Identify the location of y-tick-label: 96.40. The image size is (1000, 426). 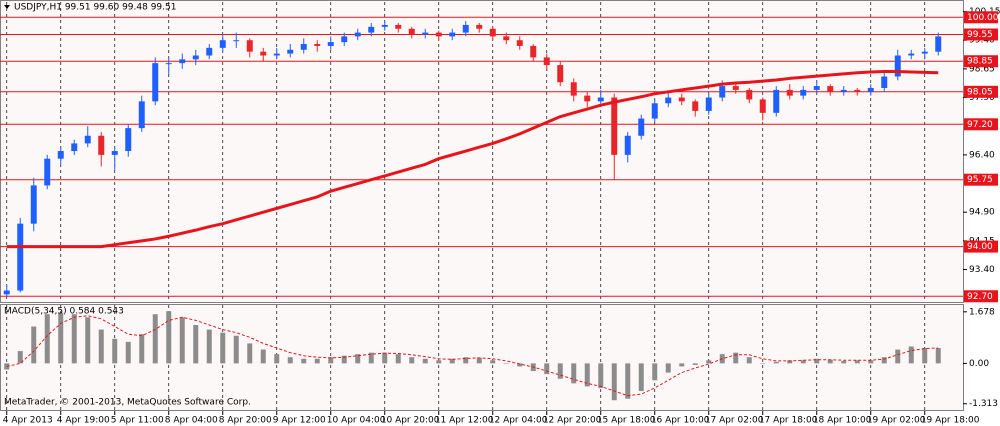
(982, 155).